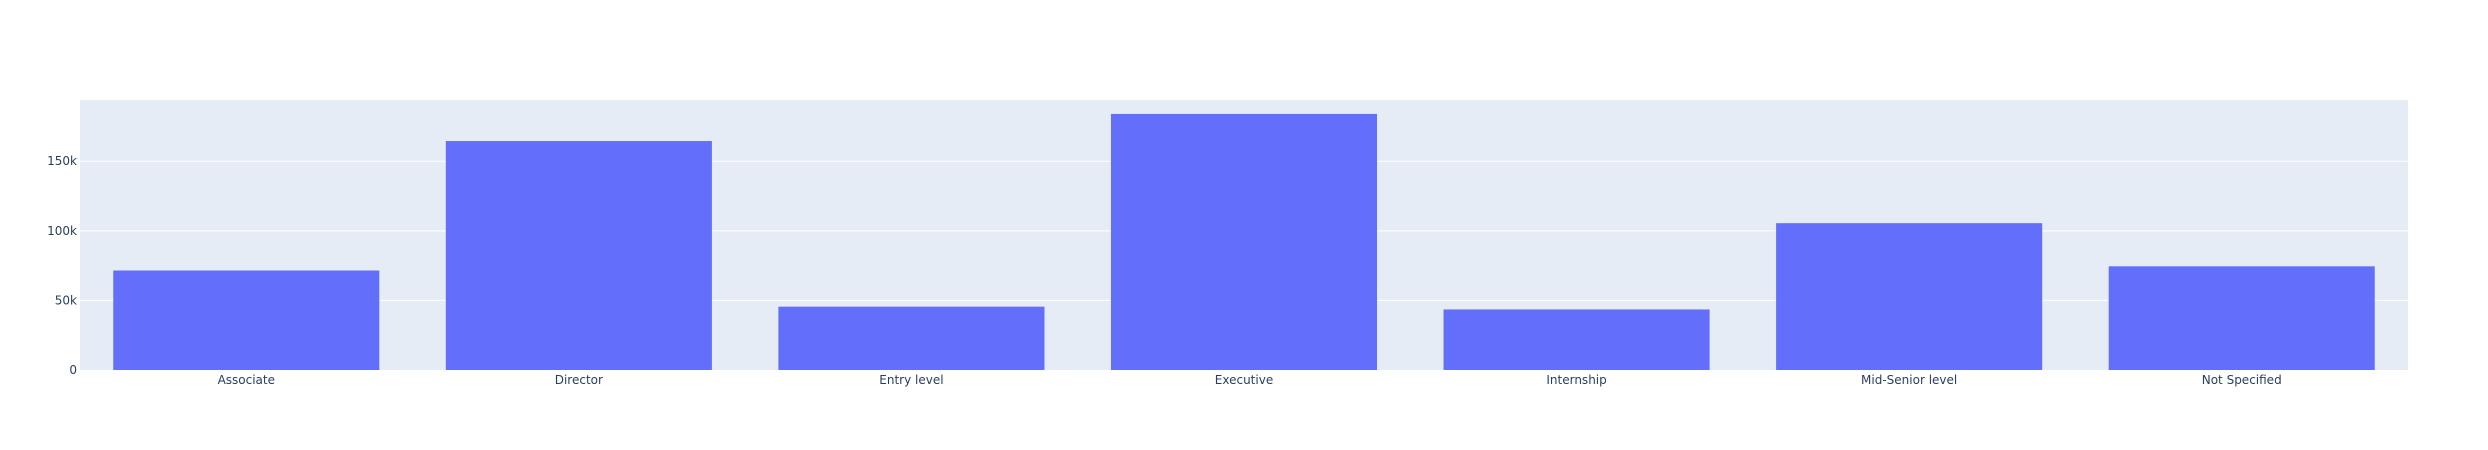 The height and width of the screenshot is (450, 2488). Describe the element at coordinates (1909, 380) in the screenshot. I see `x-tick-label: Mid-Senior level` at that location.